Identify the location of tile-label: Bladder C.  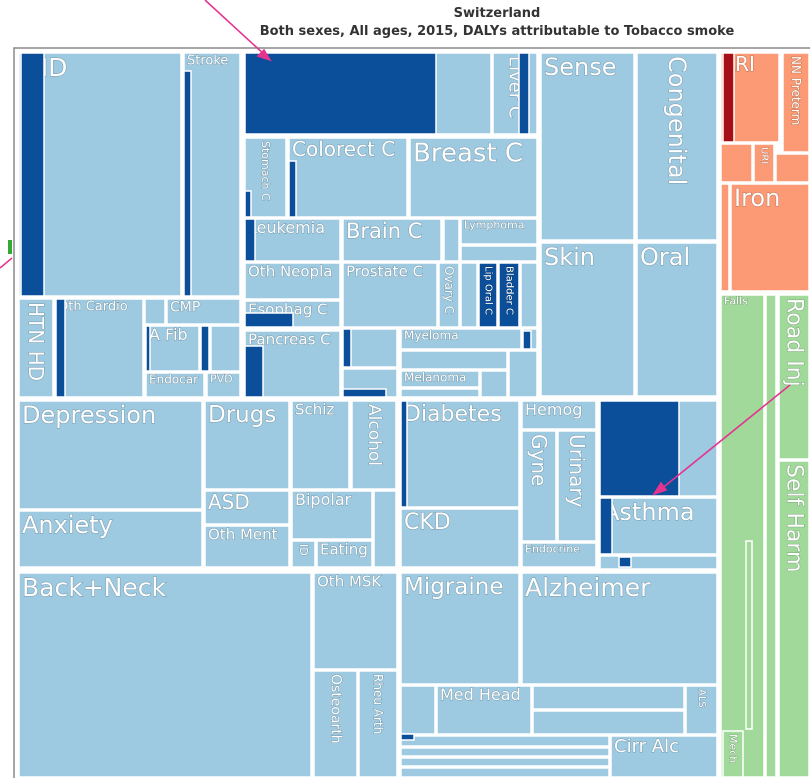
(509, 290).